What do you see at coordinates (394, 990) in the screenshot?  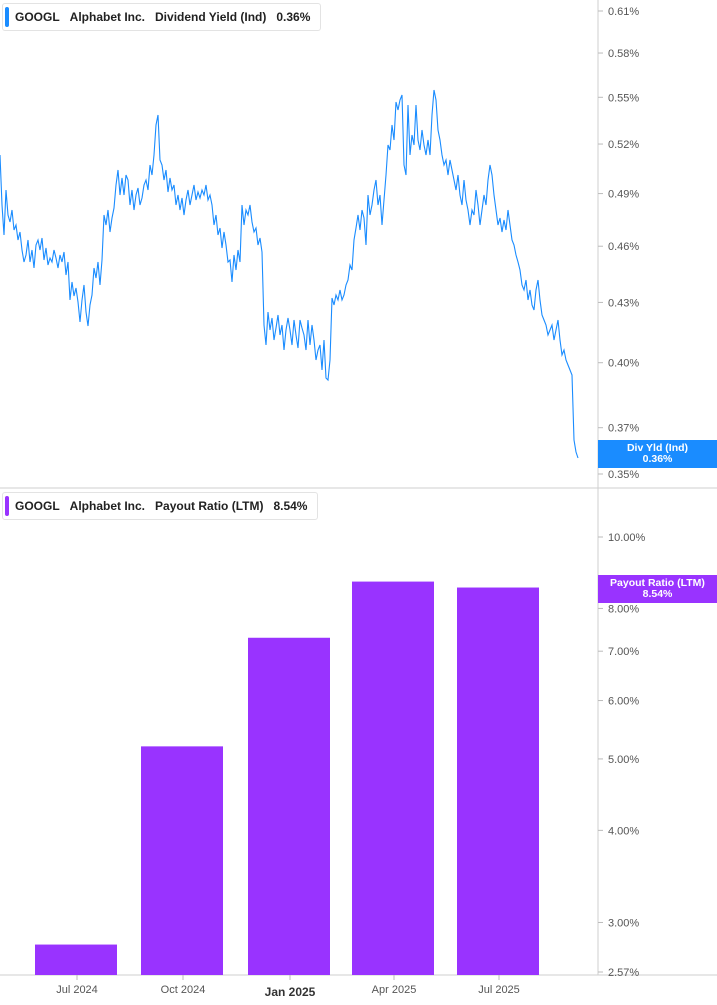 I see `x-axis-label: Apr 2025` at bounding box center [394, 990].